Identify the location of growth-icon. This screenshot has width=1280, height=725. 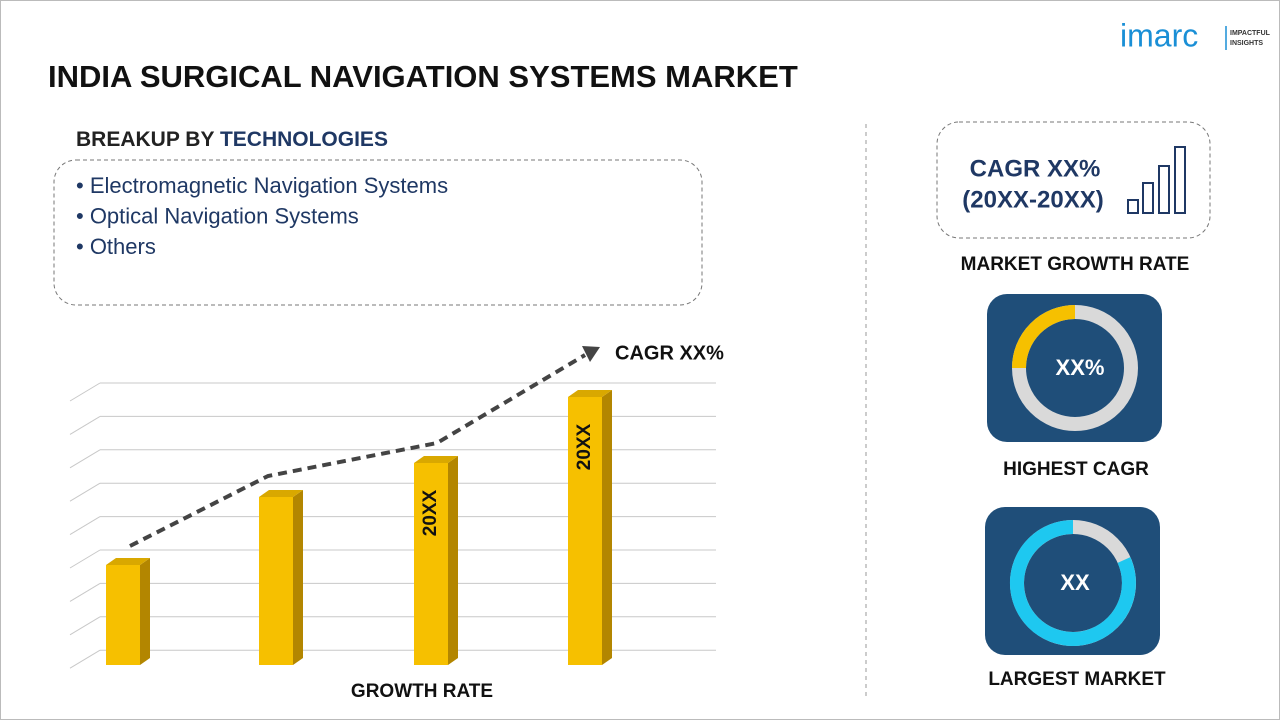
(1156, 180).